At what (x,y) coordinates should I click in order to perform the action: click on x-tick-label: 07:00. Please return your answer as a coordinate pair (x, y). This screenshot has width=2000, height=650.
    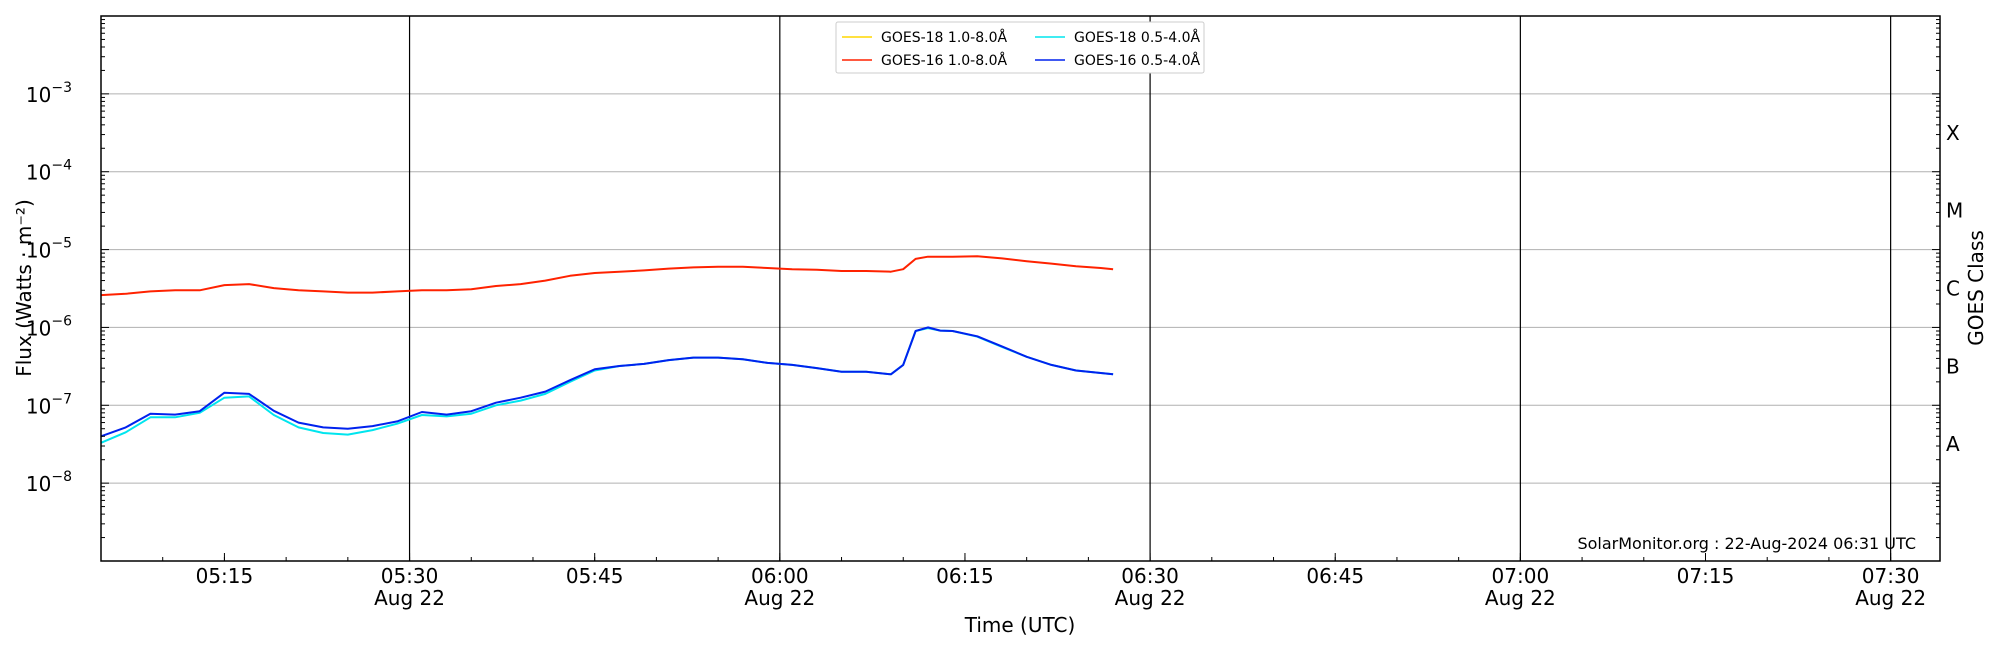
    Looking at the image, I should click on (1521, 576).